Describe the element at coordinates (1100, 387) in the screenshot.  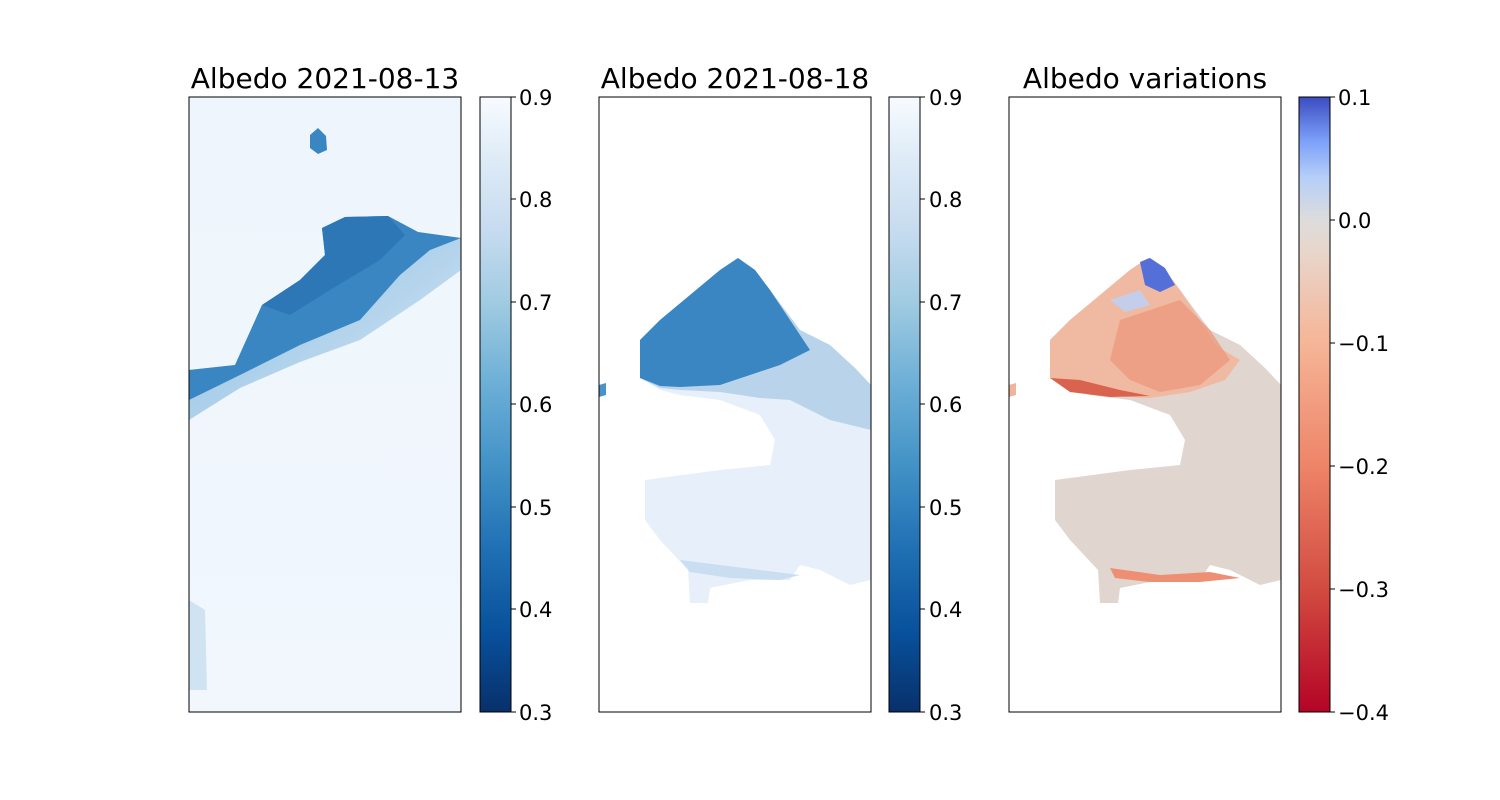
I see `region-edge-loss` at that location.